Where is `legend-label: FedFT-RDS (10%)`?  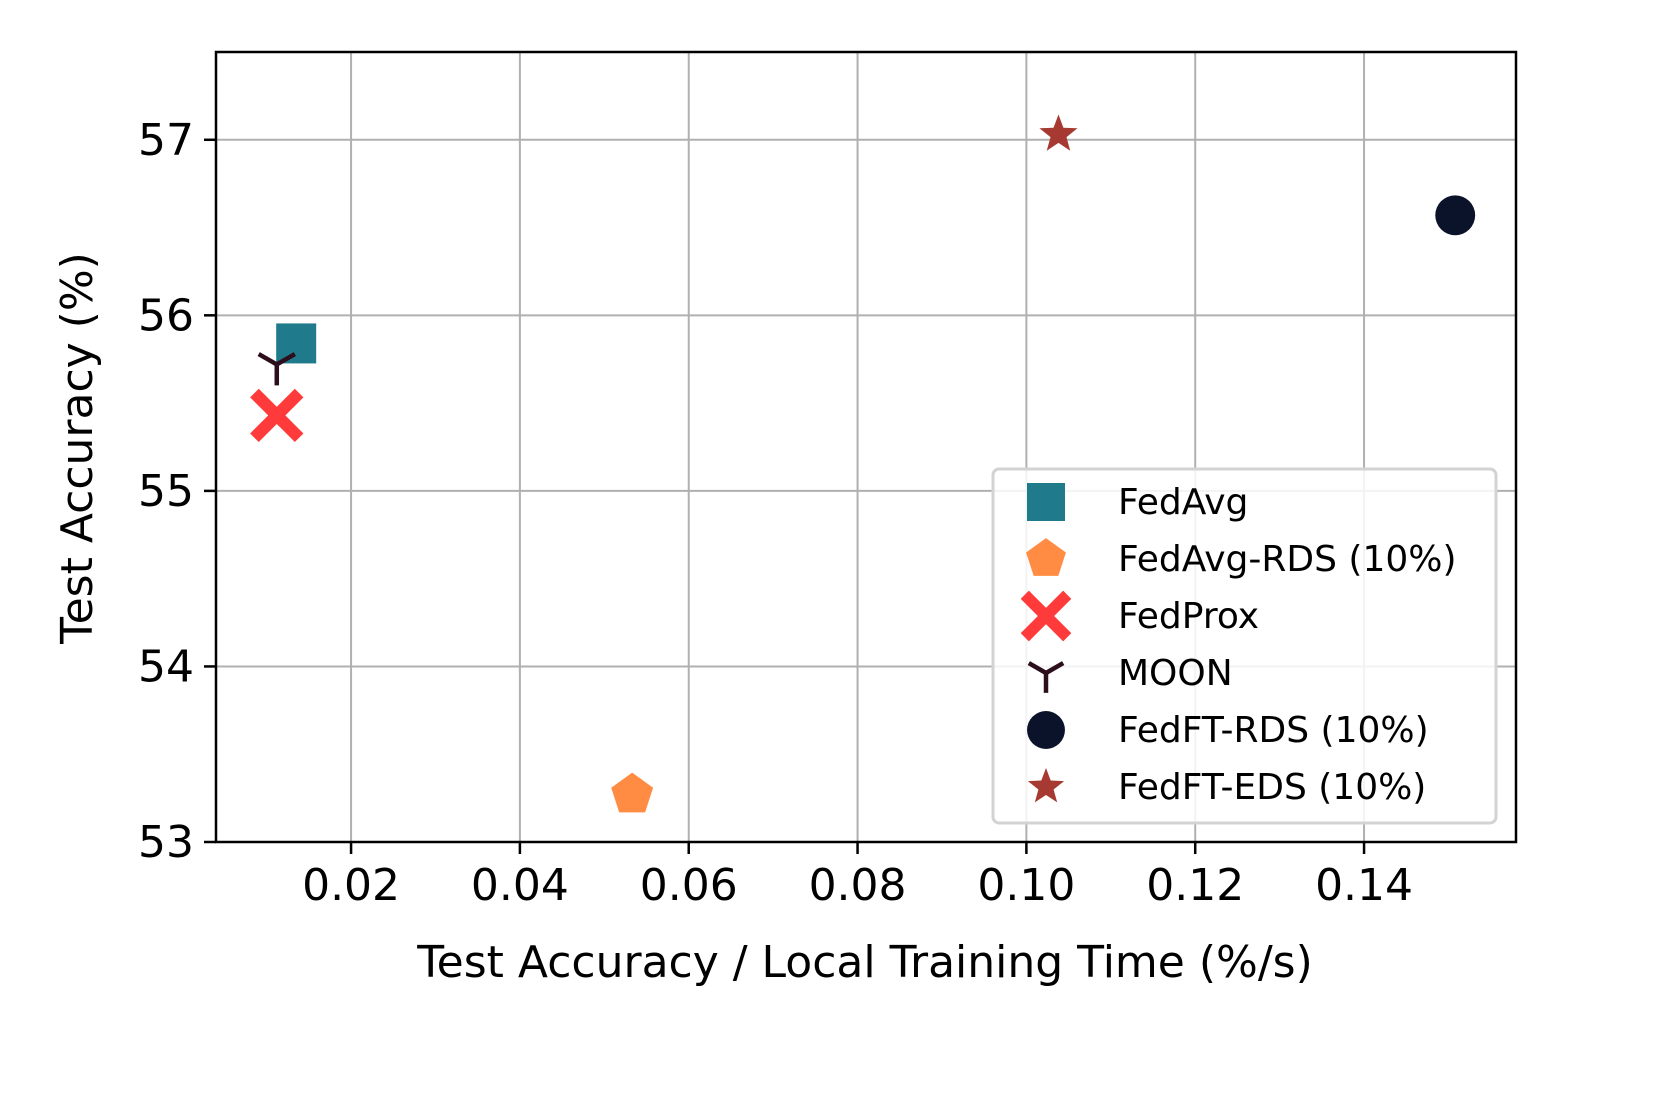
legend-label: FedFT-RDS (10%) is located at coordinates (1273, 730).